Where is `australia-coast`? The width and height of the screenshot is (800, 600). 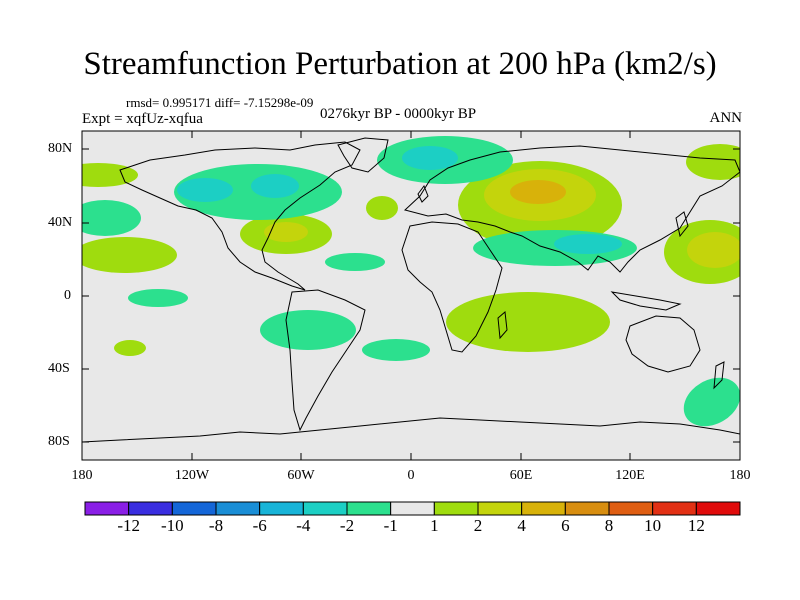
australia-coast is located at coordinates (663, 344).